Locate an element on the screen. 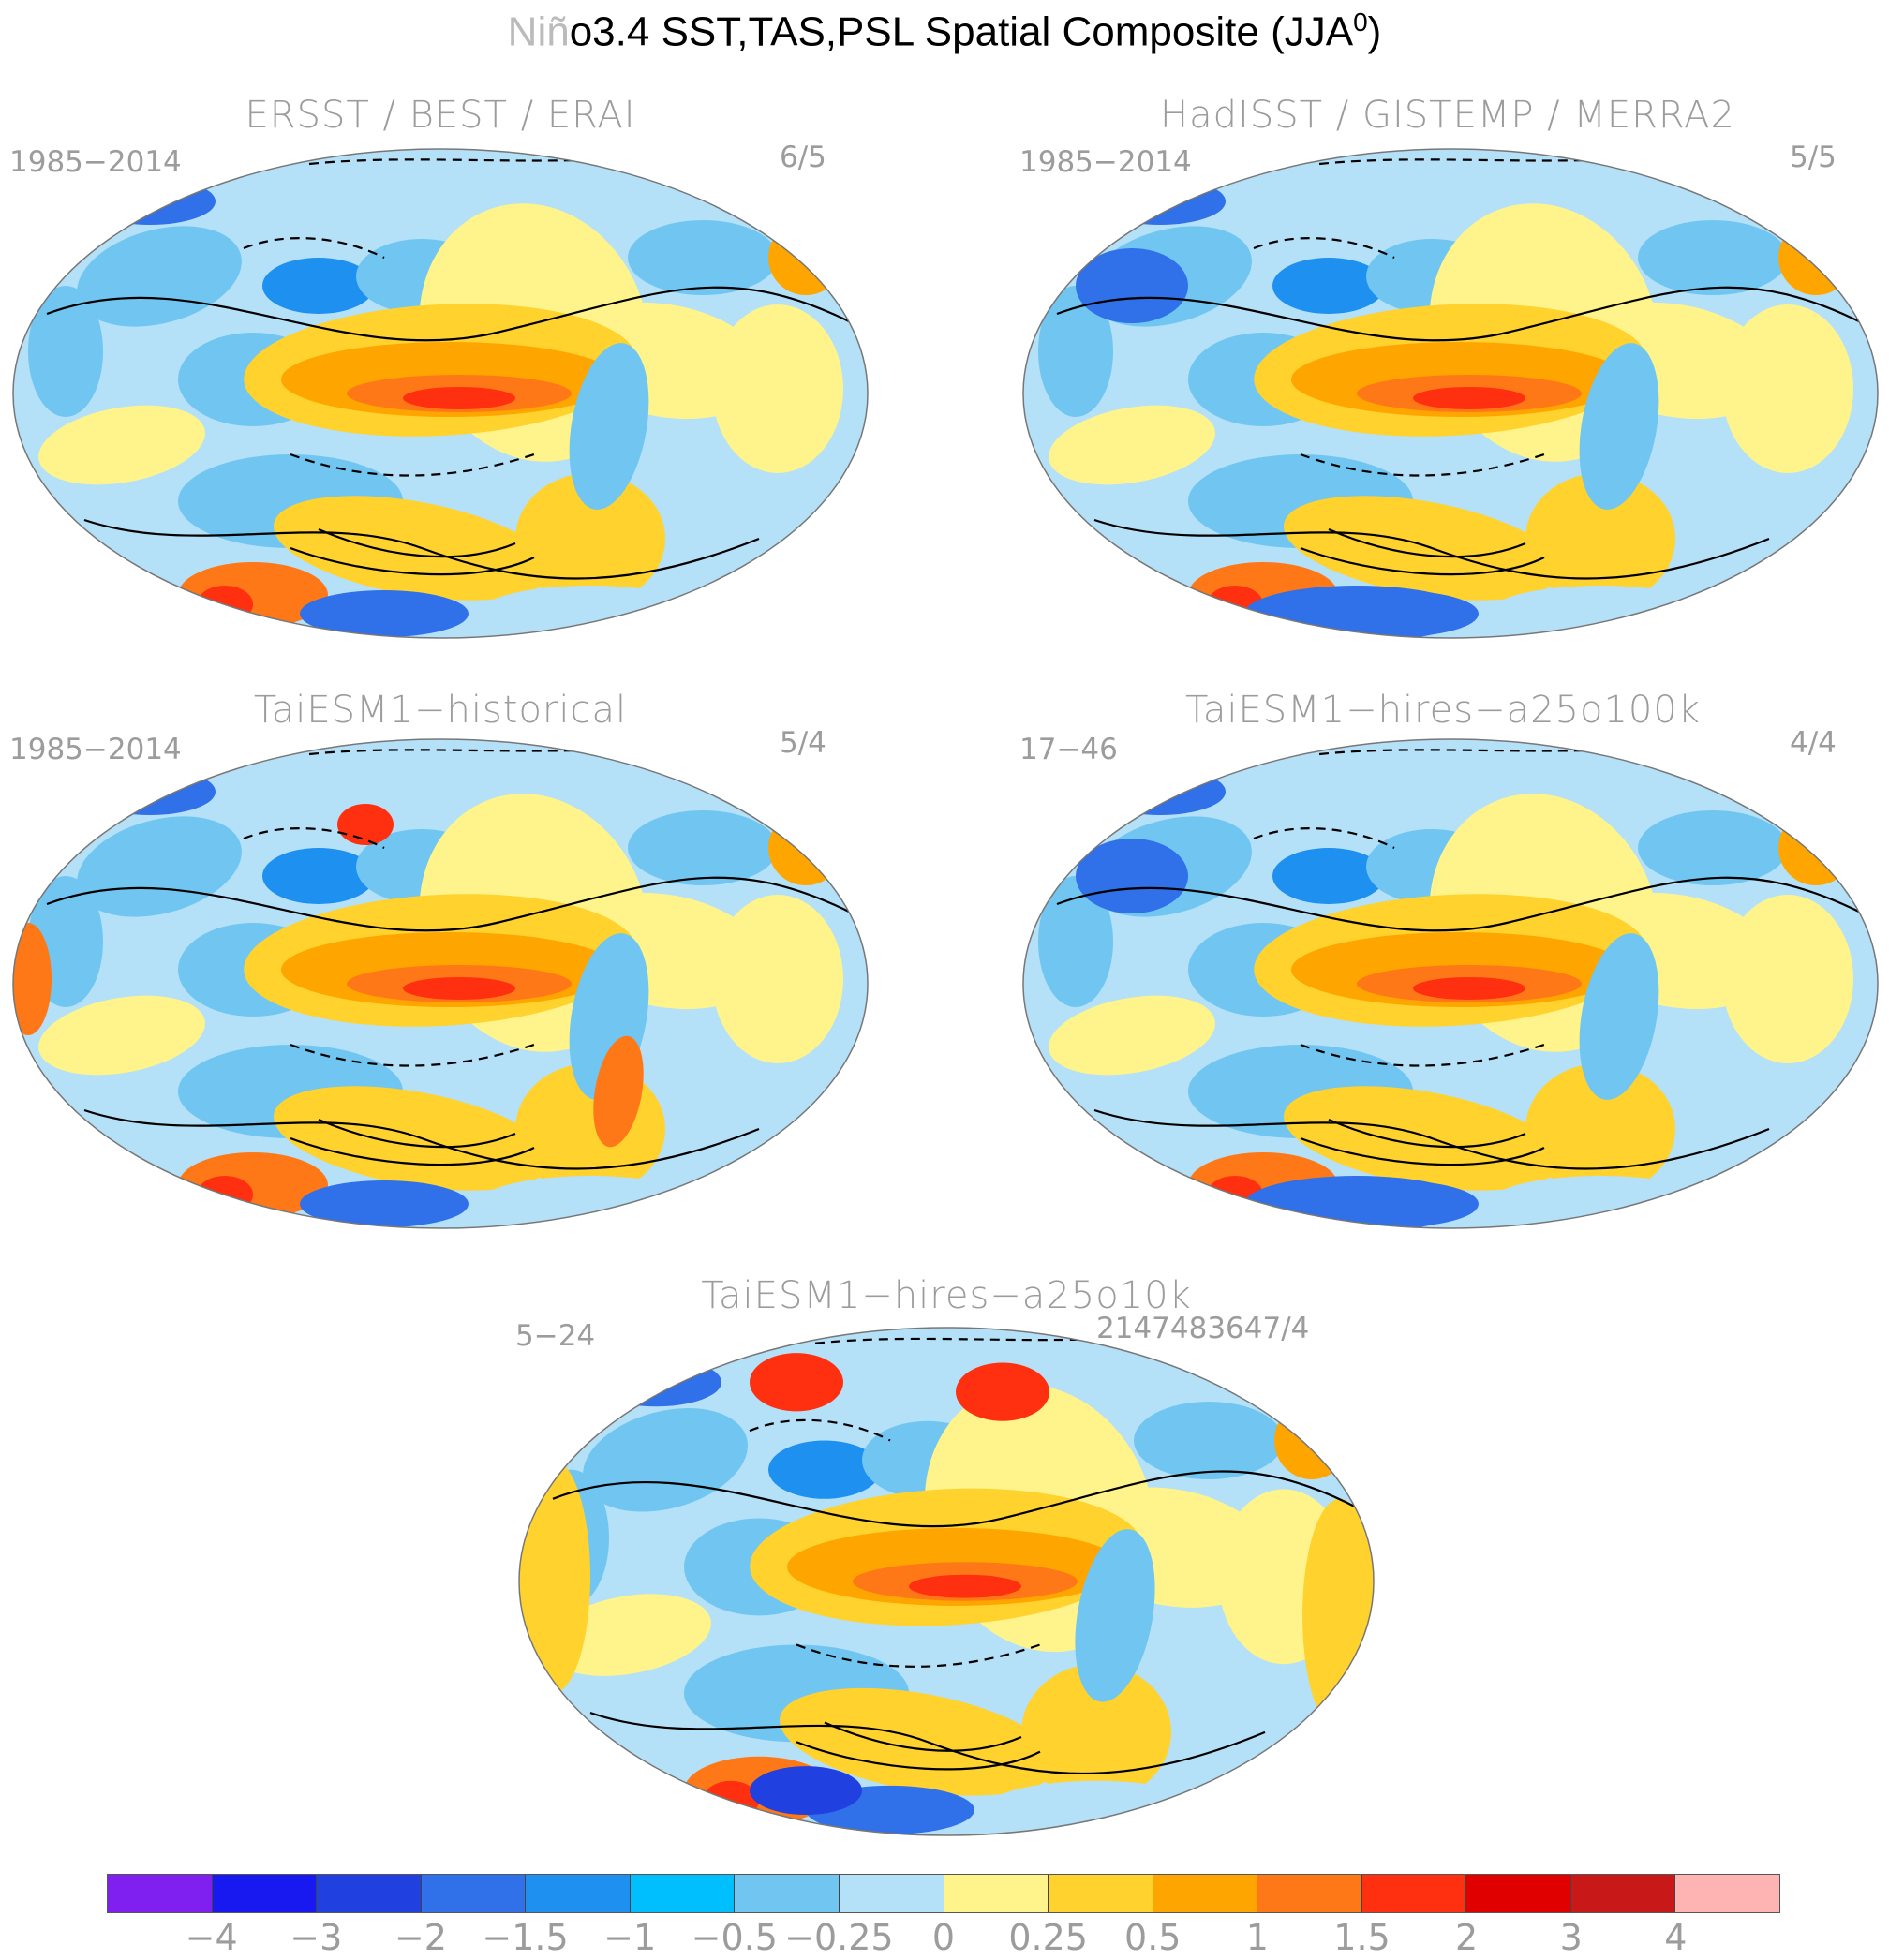  panel-1-count: 6/5 is located at coordinates (803, 157).